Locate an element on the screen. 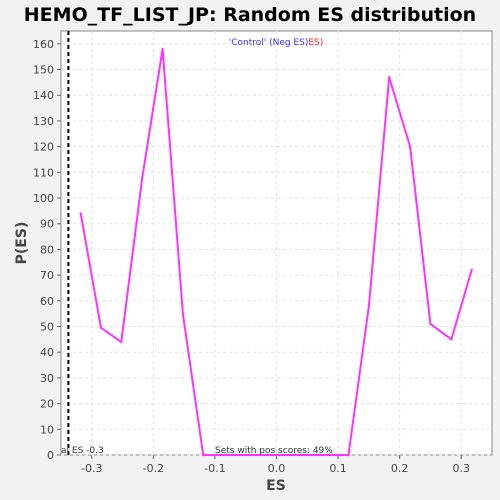  y-tick-label: 70 is located at coordinates (47, 275).